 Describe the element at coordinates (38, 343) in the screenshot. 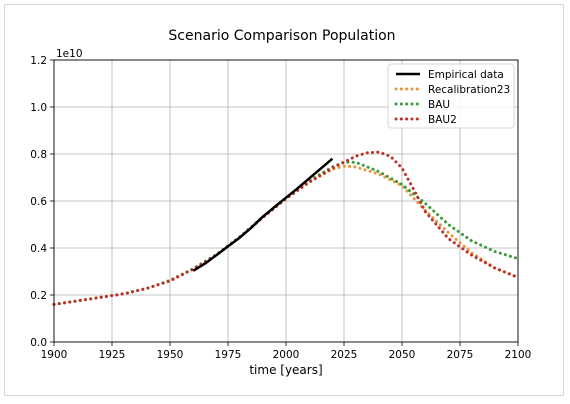

I see `y-tick-label: 0.0` at that location.